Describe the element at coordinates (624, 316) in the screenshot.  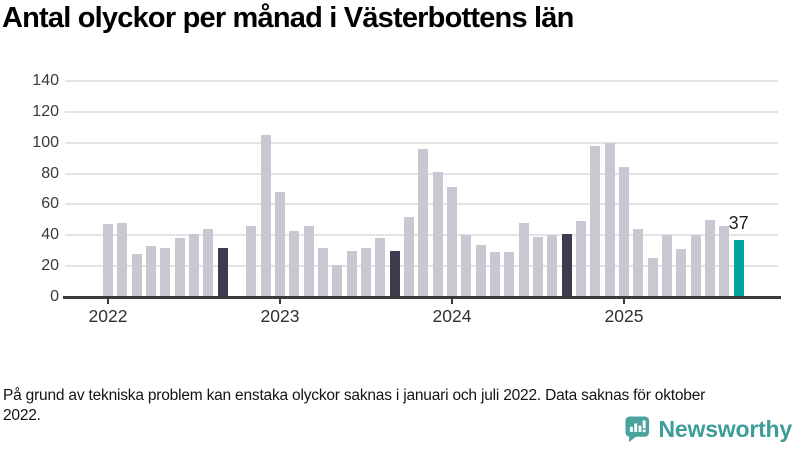
I see `x-axis-year-label: 2025` at that location.